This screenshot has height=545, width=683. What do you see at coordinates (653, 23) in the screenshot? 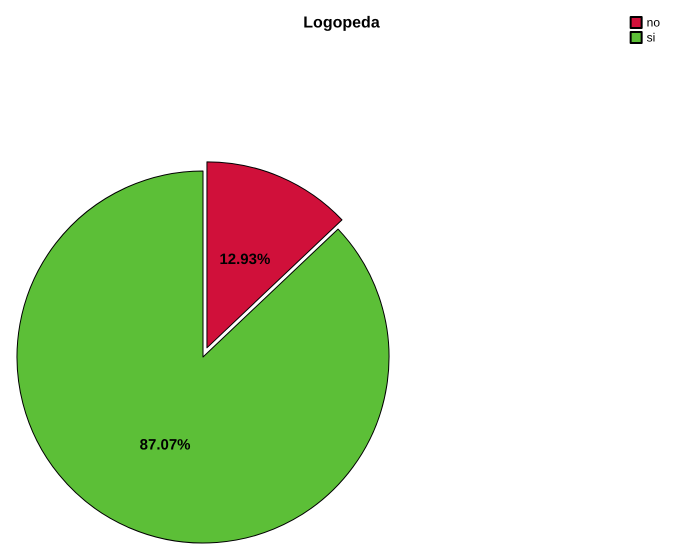
I see `legend-label: no` at bounding box center [653, 23].